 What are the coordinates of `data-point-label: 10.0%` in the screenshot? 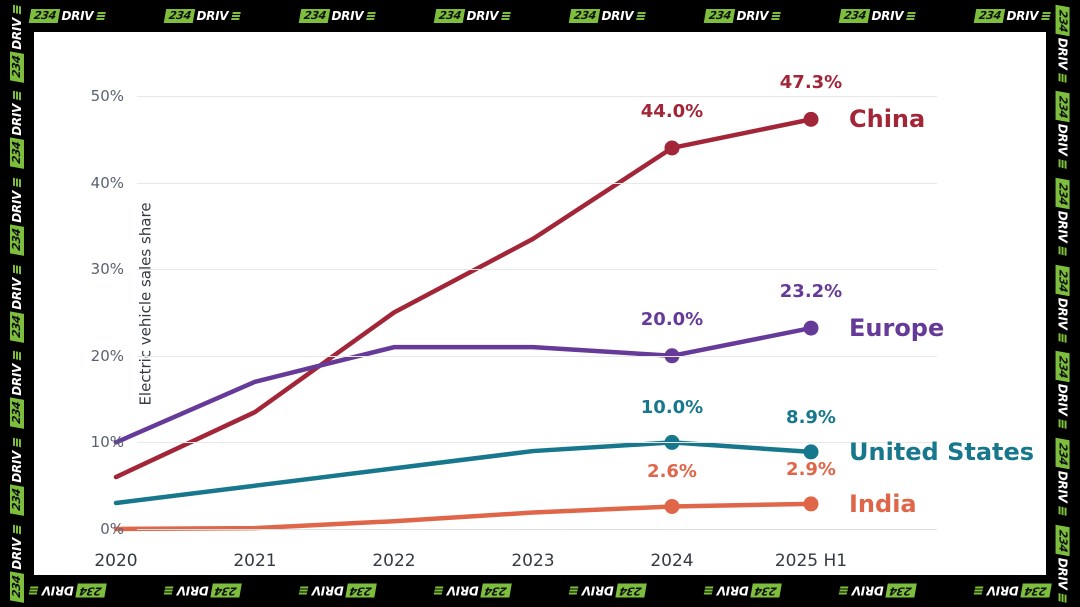 It's located at (672, 408).